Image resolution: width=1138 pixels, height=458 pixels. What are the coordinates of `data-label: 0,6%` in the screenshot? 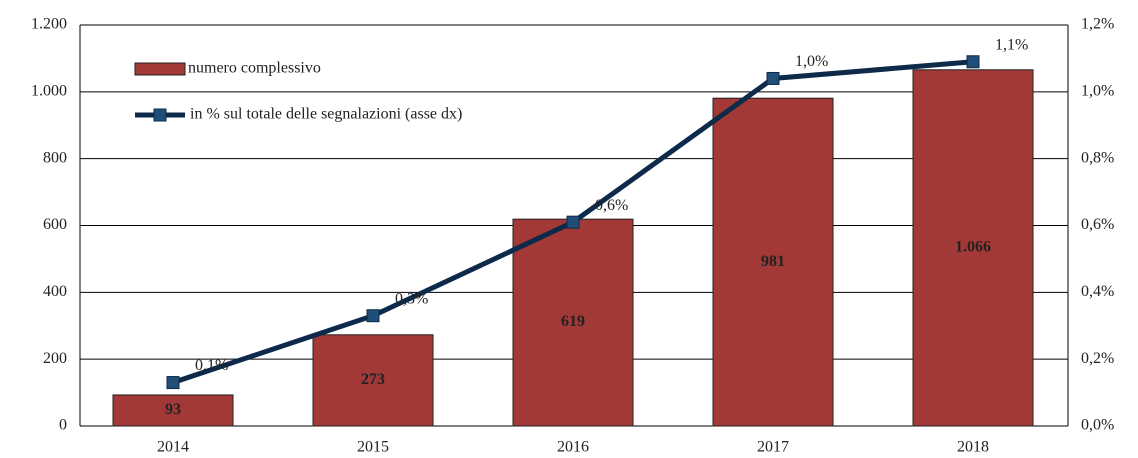 It's located at (611, 205).